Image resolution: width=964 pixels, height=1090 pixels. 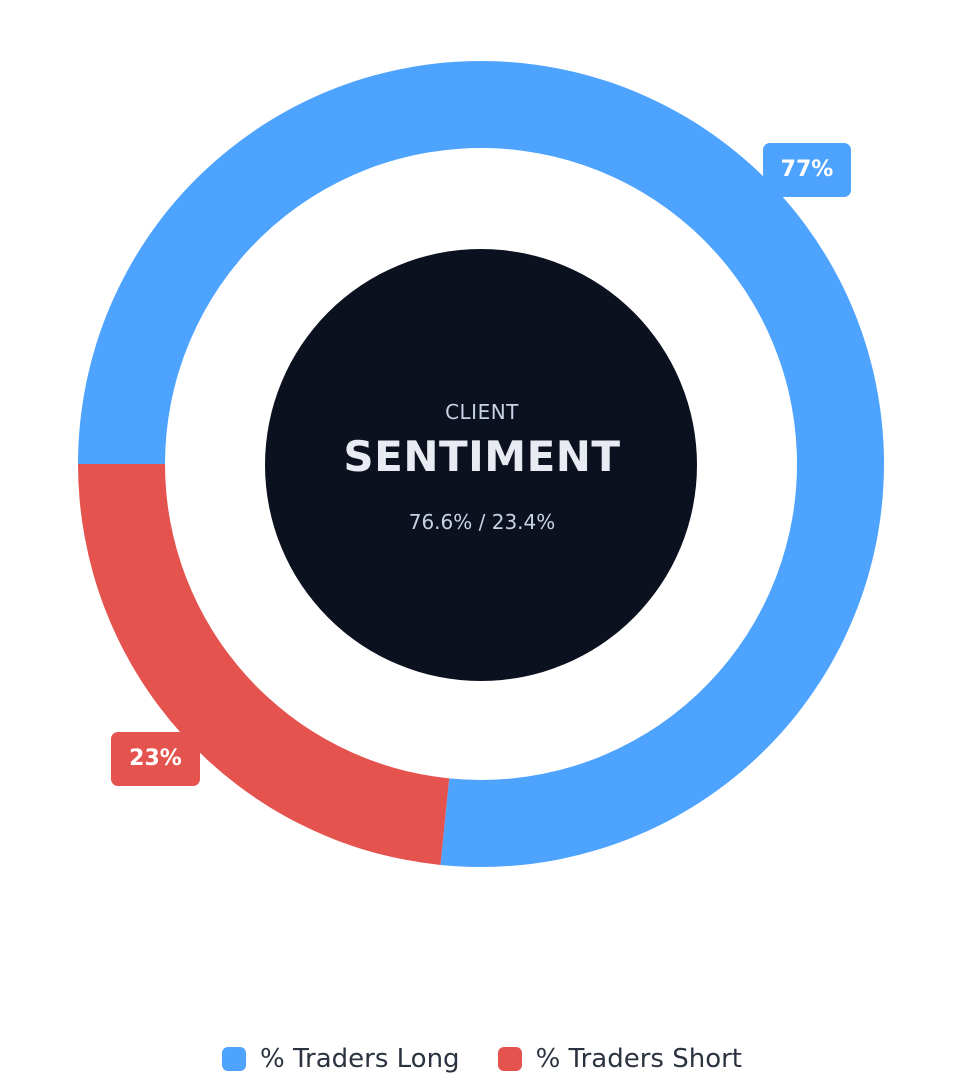 What do you see at coordinates (482, 412) in the screenshot?
I see `center-kicker: CLIENT` at bounding box center [482, 412].